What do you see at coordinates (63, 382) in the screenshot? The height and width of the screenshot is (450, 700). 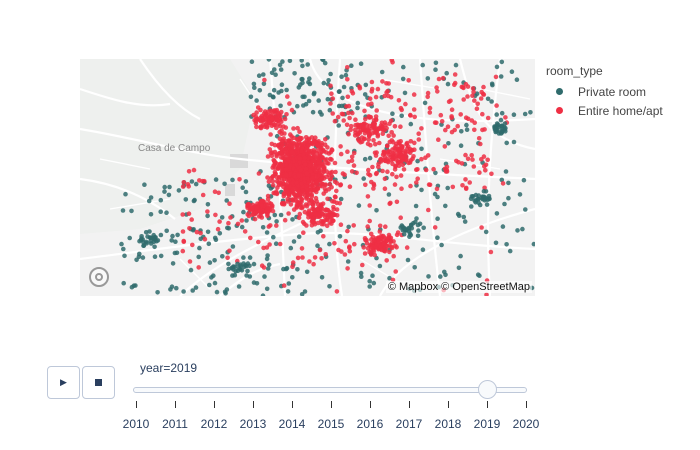 I see `play-button: ▶` at bounding box center [63, 382].